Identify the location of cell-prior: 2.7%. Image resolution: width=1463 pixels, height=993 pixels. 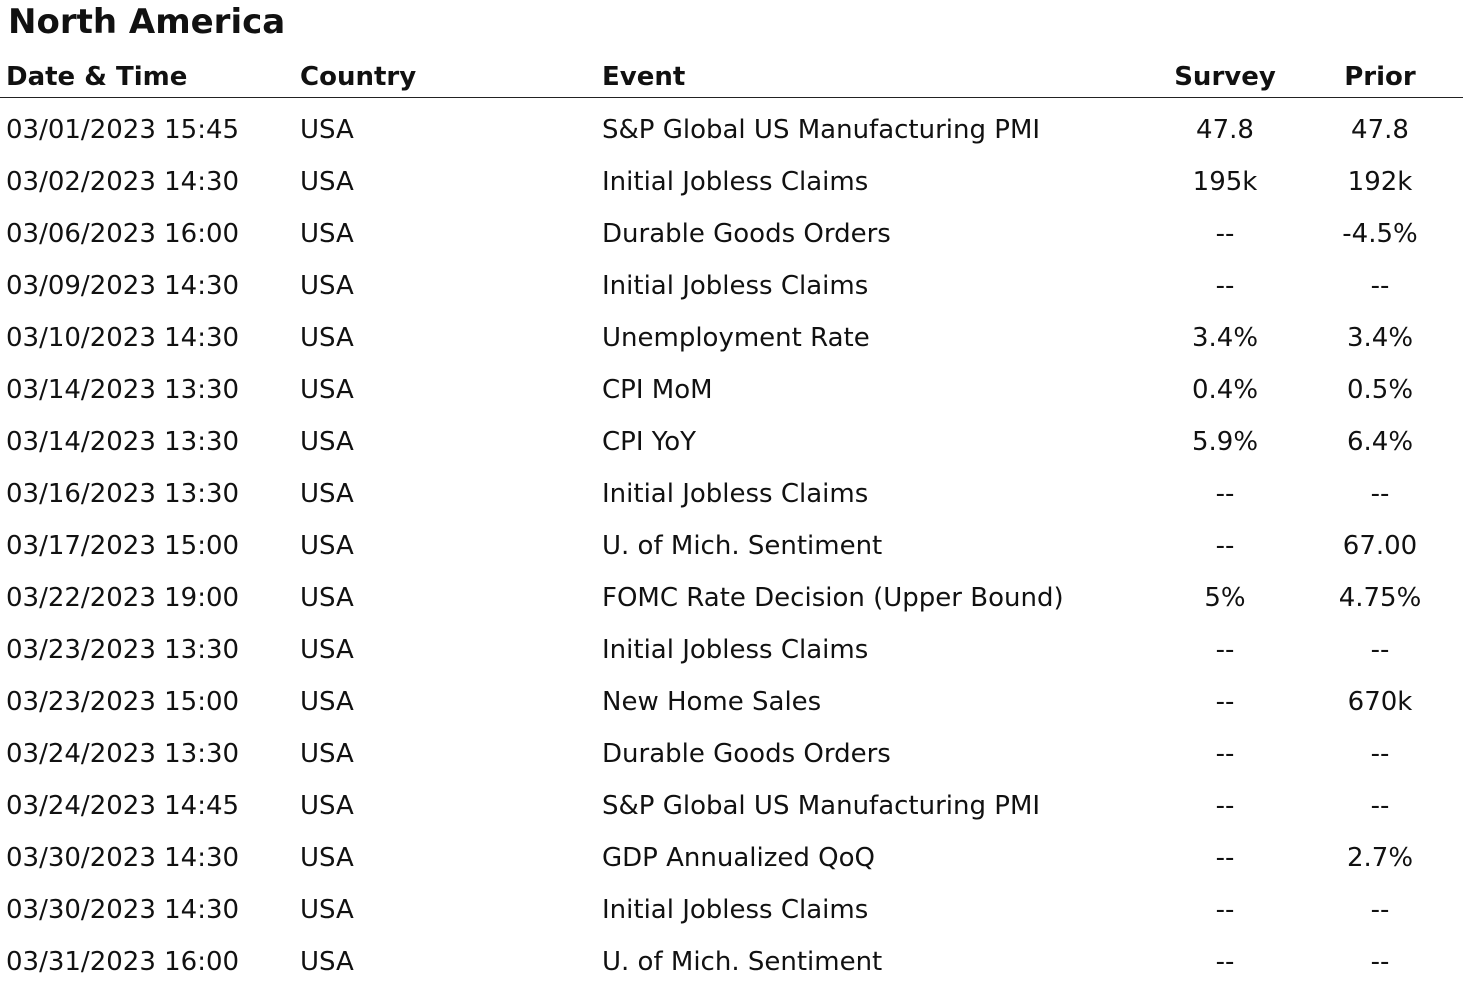
(1380, 858).